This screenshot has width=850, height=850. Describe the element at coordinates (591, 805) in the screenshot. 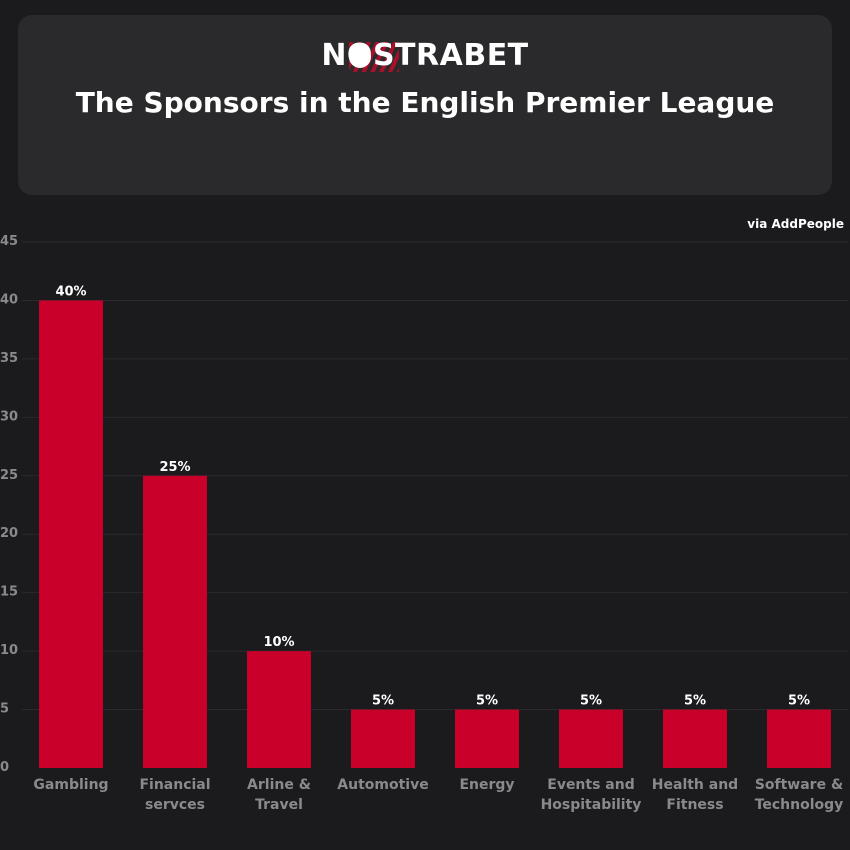

I see `x-category-label: Hospitability` at that location.